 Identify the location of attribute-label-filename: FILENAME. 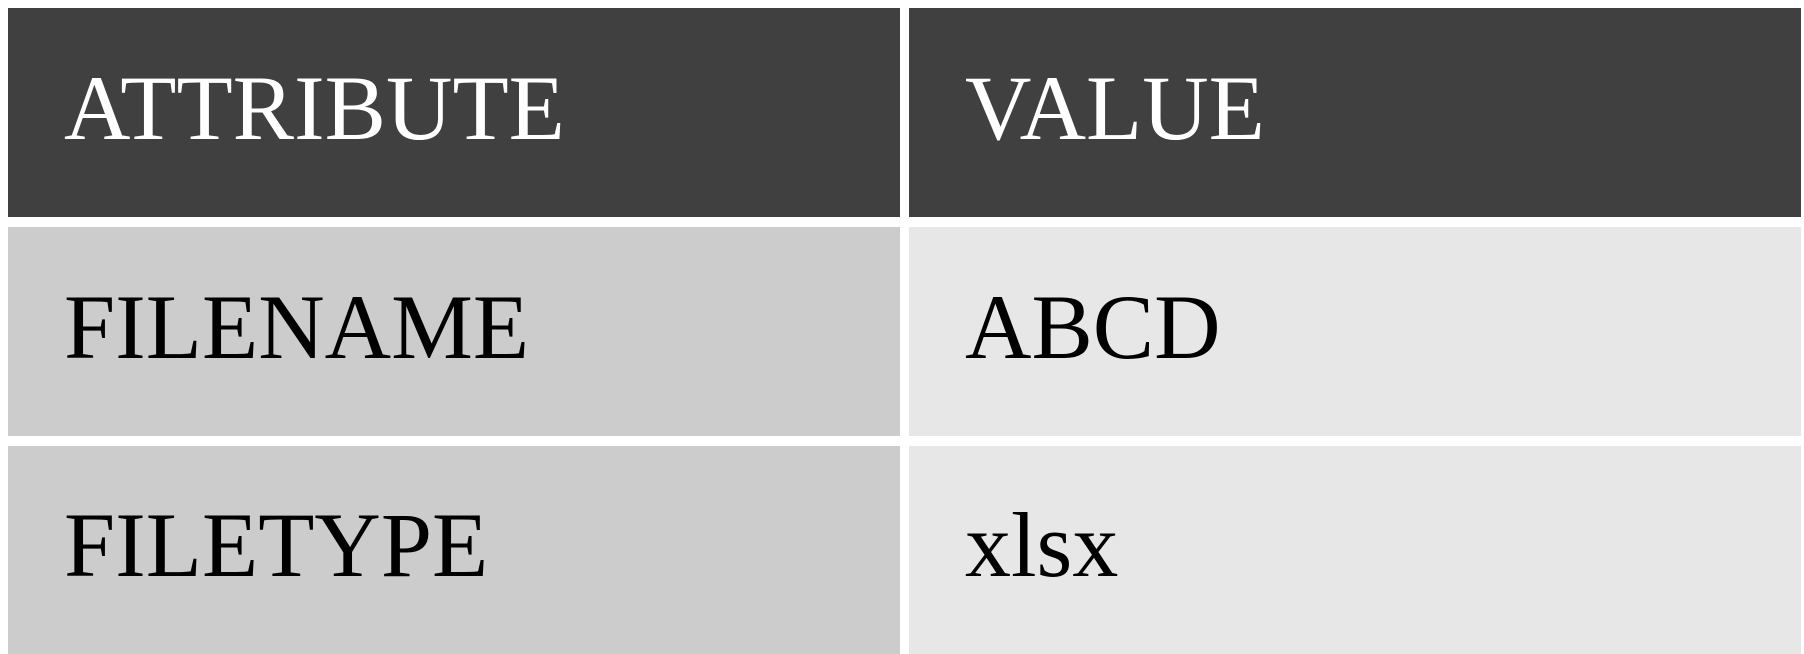
(297, 326).